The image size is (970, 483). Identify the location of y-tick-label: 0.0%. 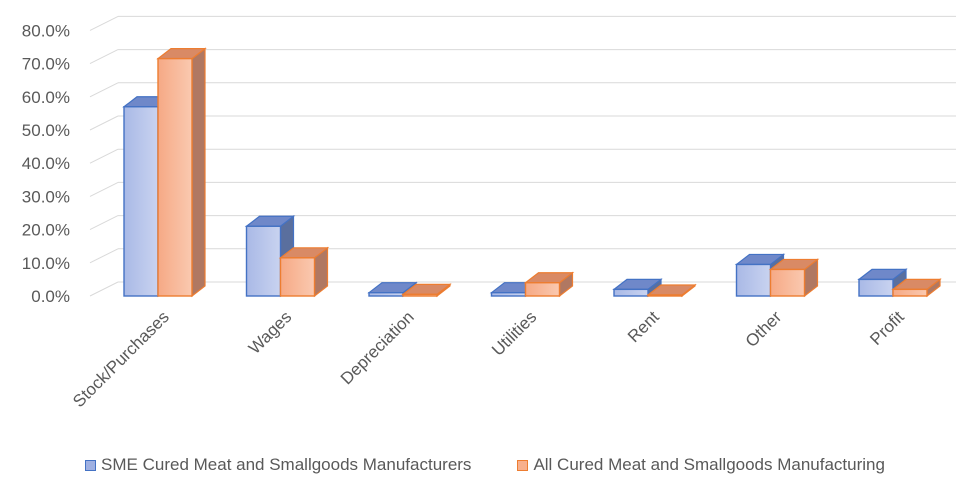
(50, 296).